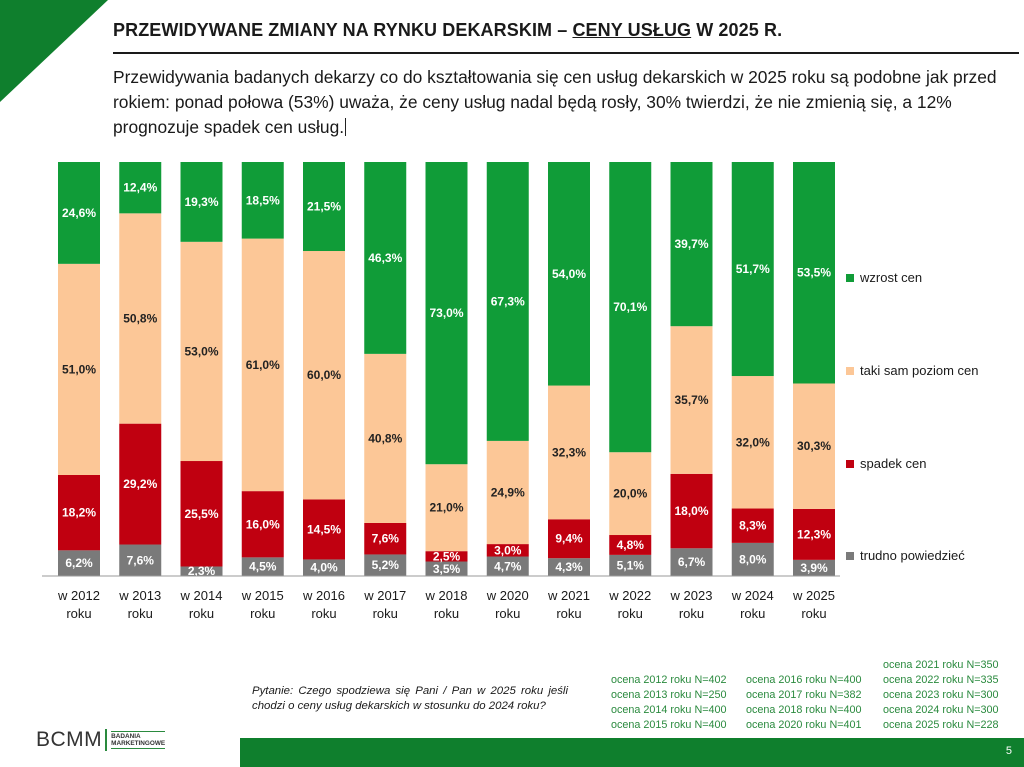  Describe the element at coordinates (138, 743) in the screenshot. I see `logo-sub-line-2: MARKETINGOWE` at that location.